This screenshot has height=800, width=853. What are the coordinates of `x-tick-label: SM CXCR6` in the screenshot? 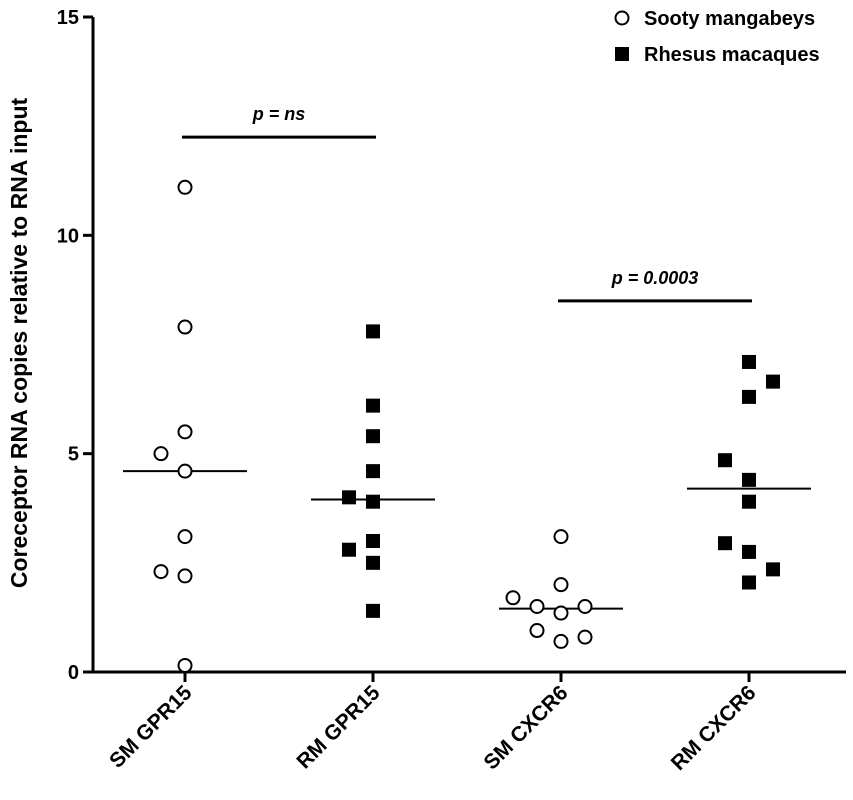 It's located at (526, 727).